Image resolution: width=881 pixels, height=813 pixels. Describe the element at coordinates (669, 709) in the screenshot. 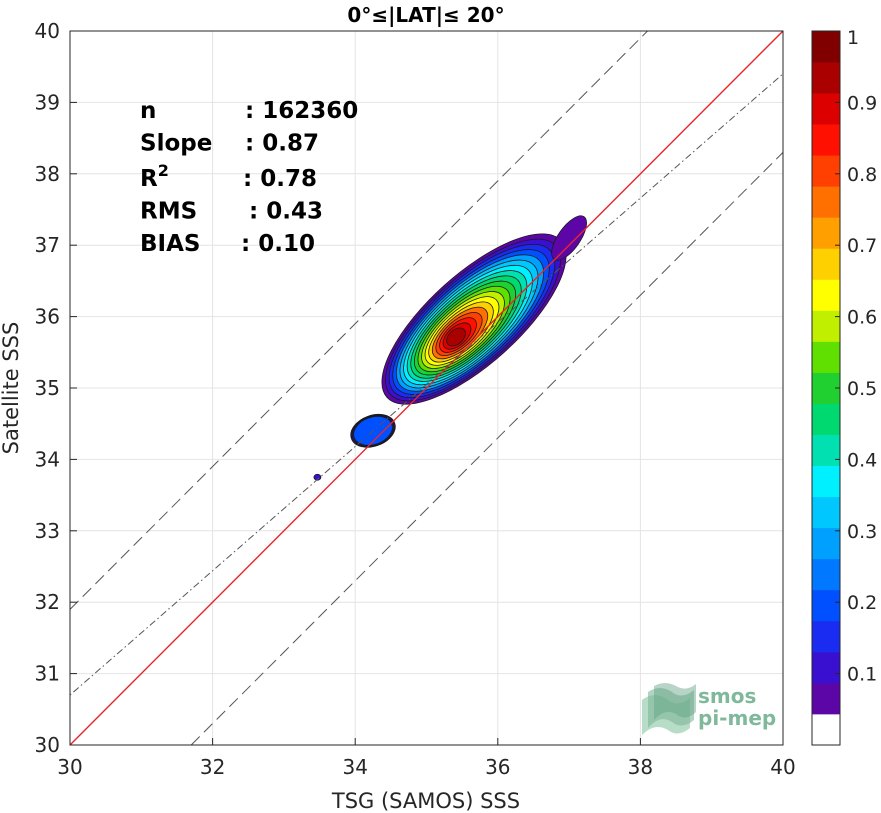

I see `logo-wave-icon` at that location.